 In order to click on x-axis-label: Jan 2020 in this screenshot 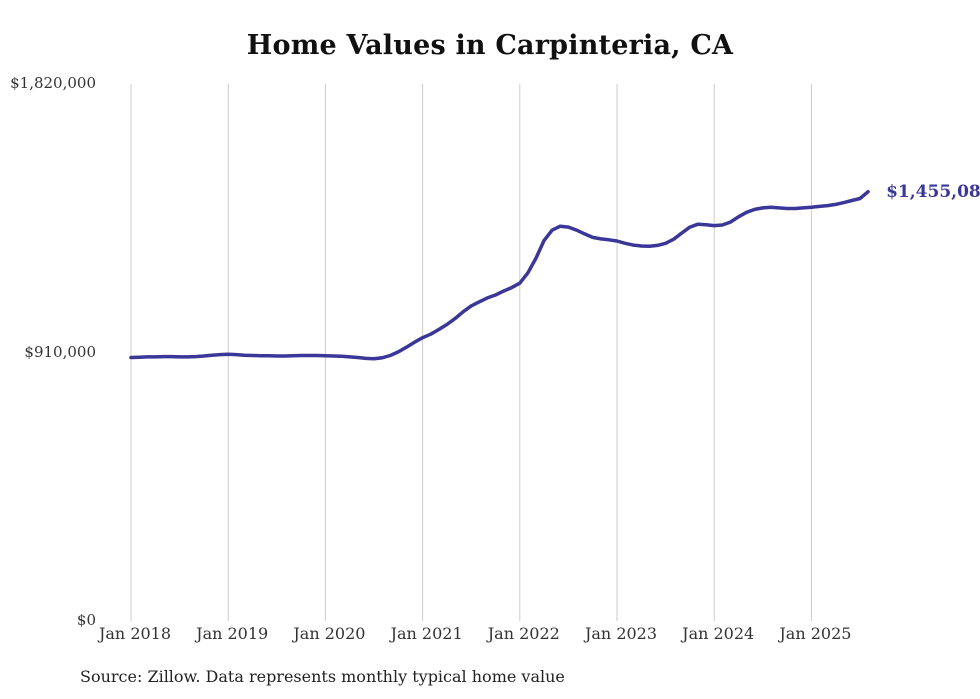, I will do `click(329, 633)`.